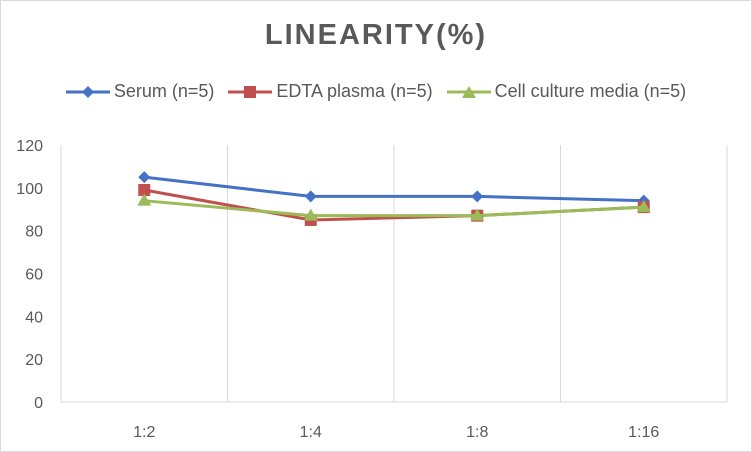 Image resolution: width=752 pixels, height=452 pixels. Describe the element at coordinates (477, 432) in the screenshot. I see `x-tick-label: 1:8` at that location.